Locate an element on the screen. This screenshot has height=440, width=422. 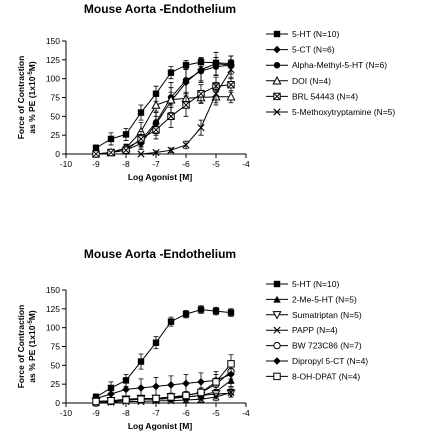
y-axis-label-sup: -5 is located at coordinates (31, 323).